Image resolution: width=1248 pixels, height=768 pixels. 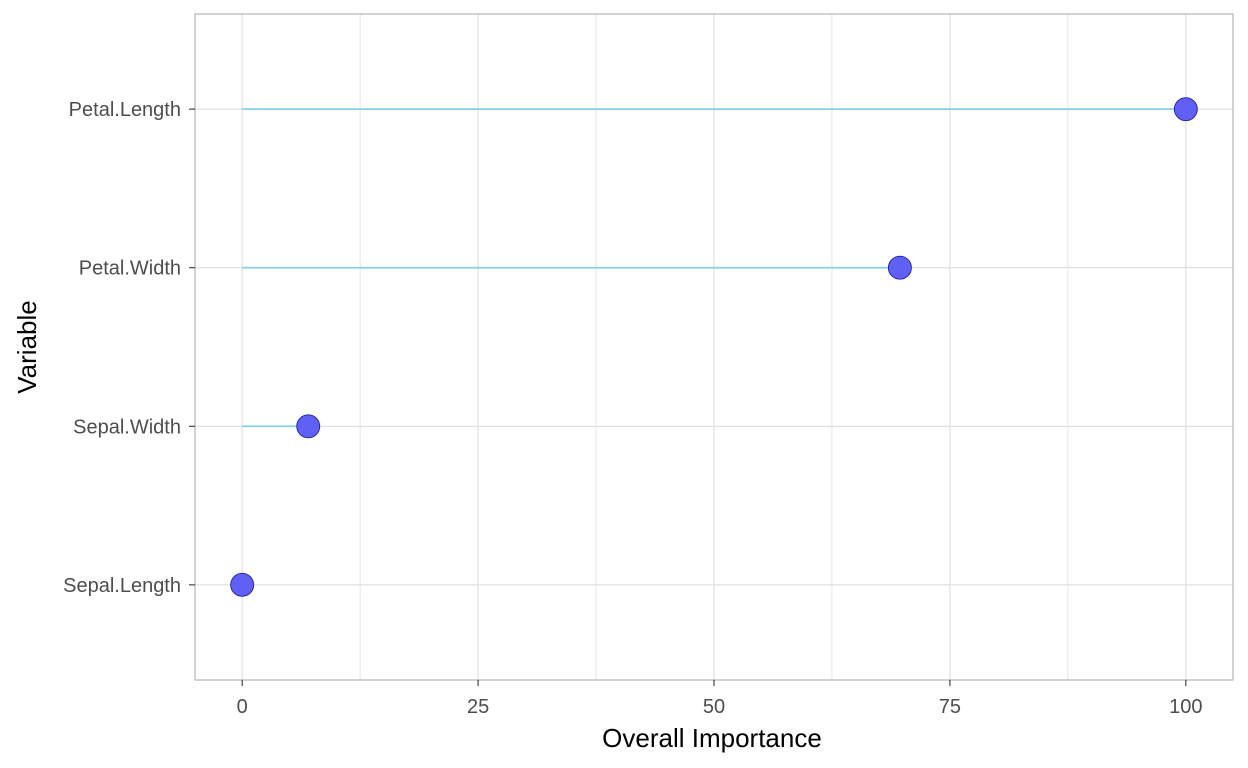 What do you see at coordinates (478, 707) in the screenshot?
I see `x-tick-label: 25` at bounding box center [478, 707].